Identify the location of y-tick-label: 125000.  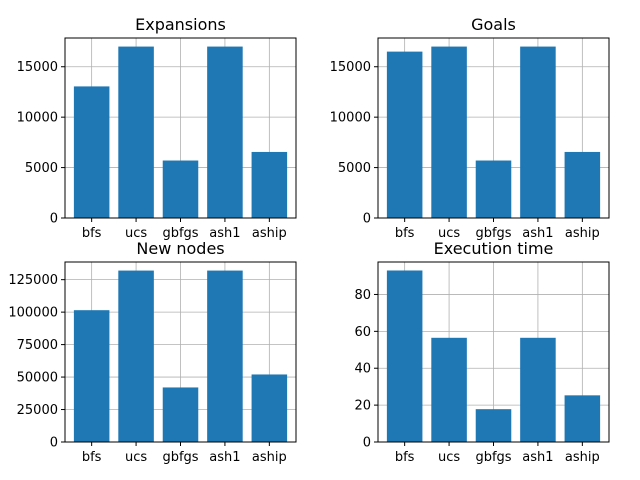
(33, 280).